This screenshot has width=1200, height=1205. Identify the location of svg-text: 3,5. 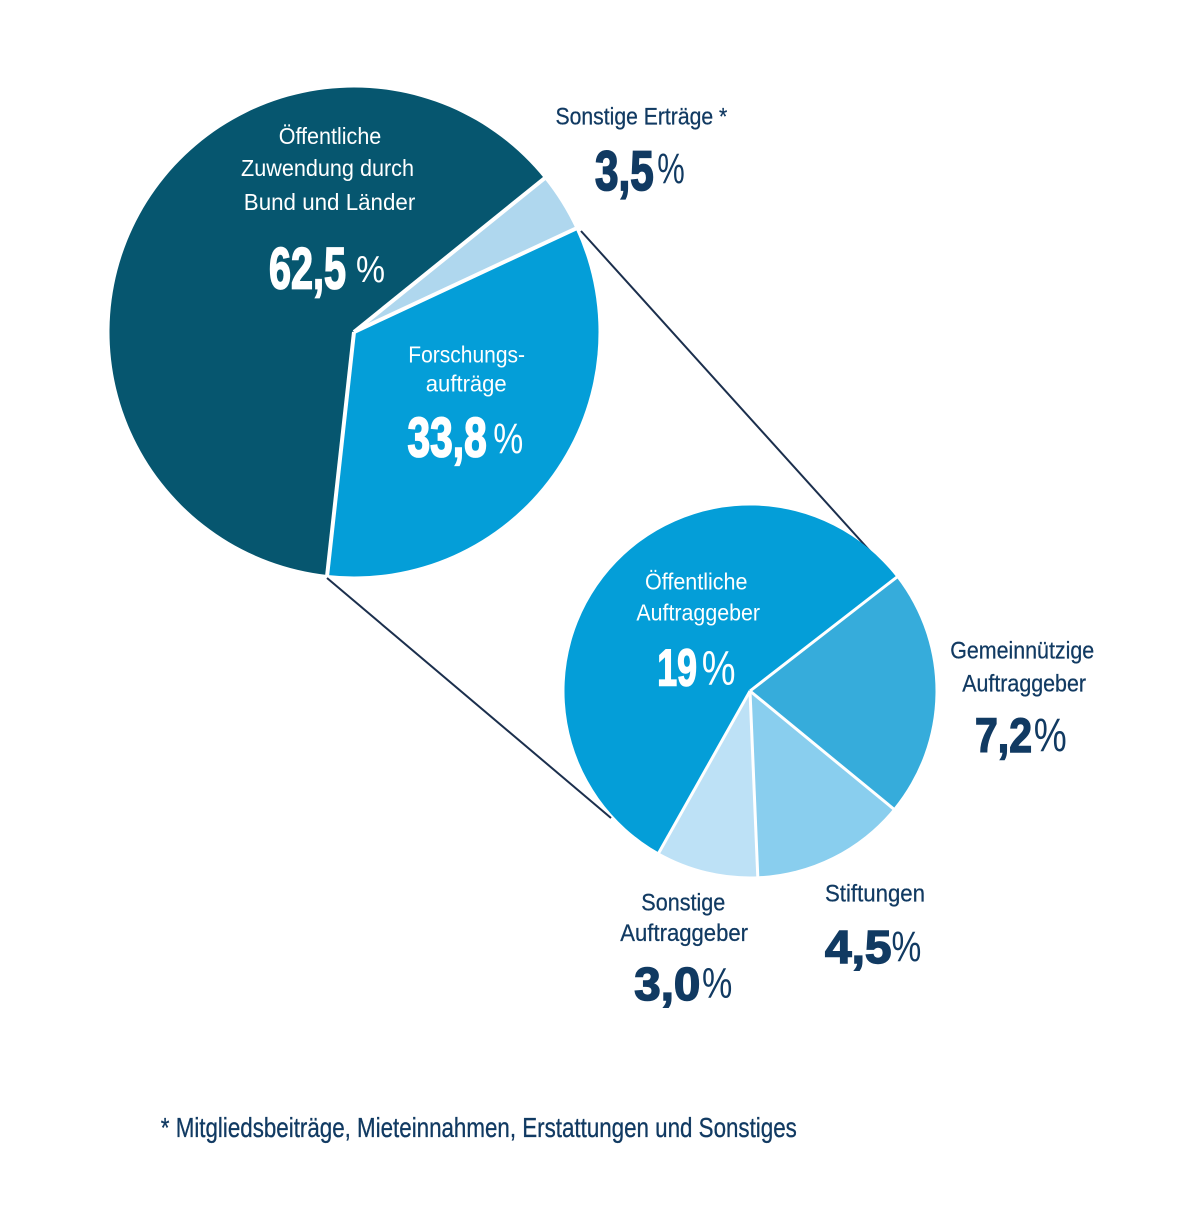
(624, 170).